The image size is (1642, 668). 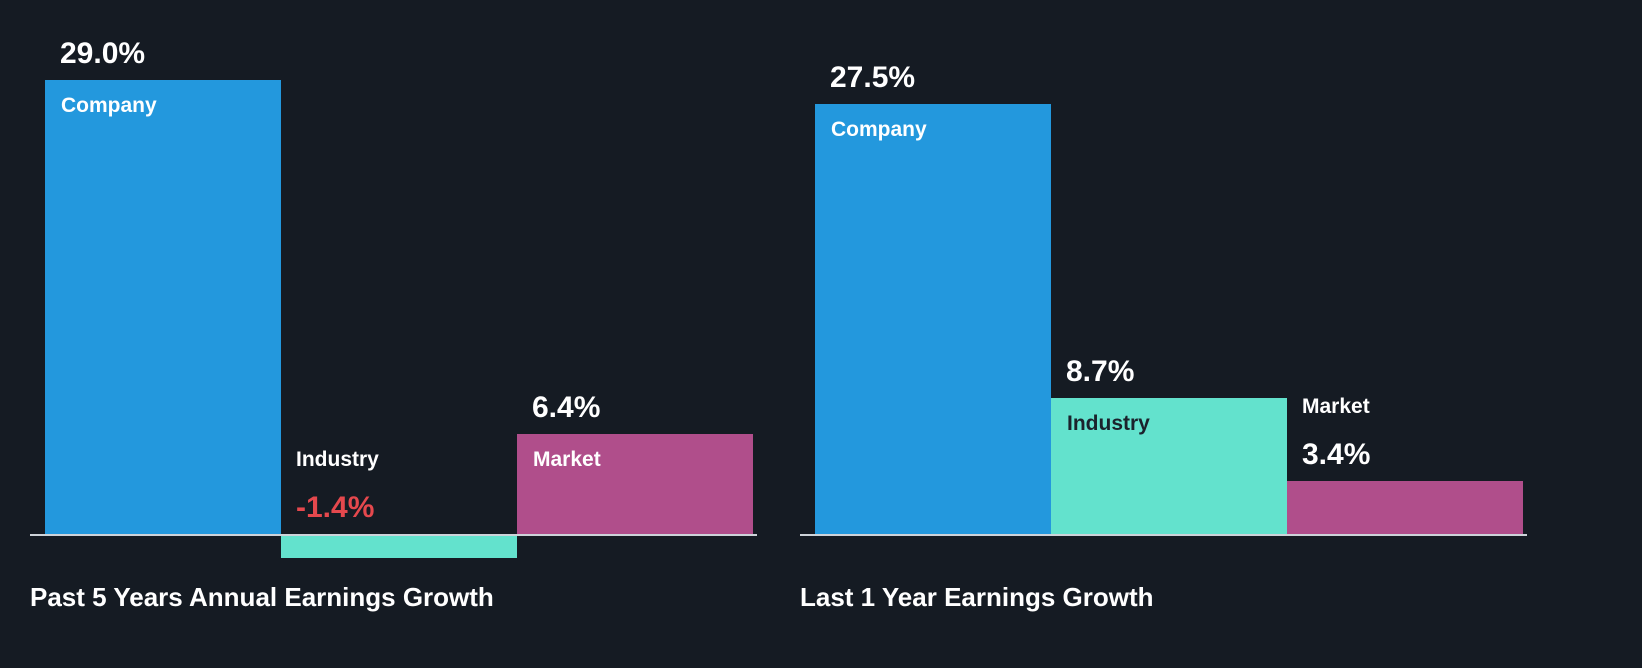 What do you see at coordinates (262, 597) in the screenshot?
I see `chart-title: Past 5 Years Annual Earnings Growth` at bounding box center [262, 597].